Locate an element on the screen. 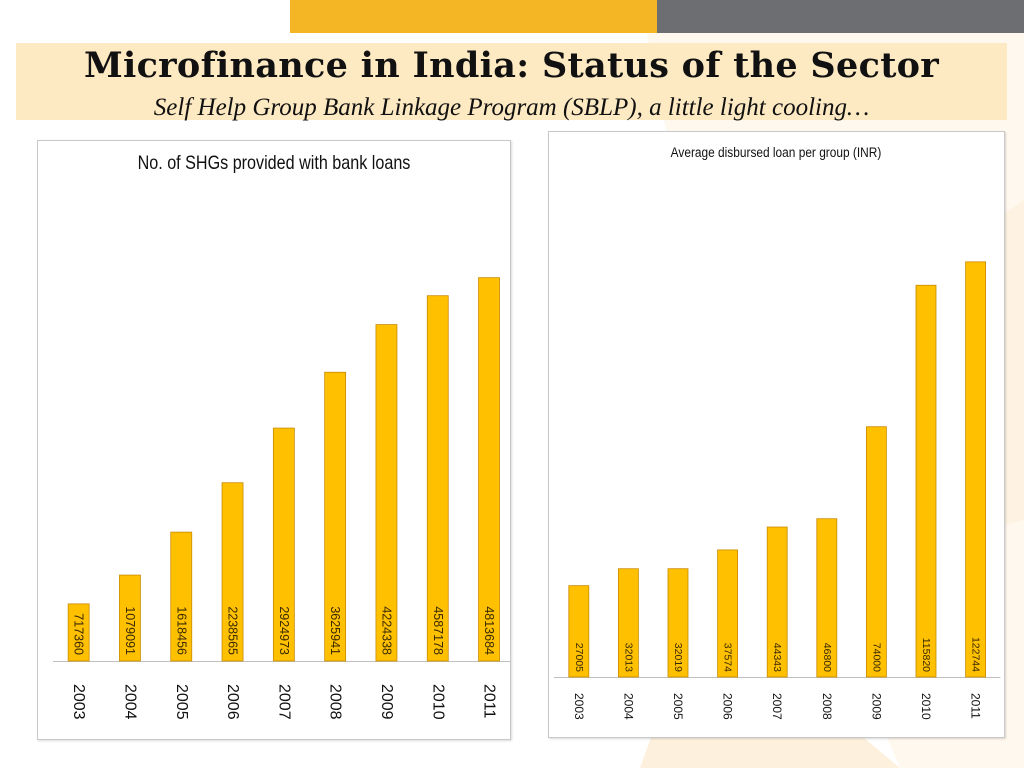  data-label-2003: 27005 is located at coordinates (579, 657).